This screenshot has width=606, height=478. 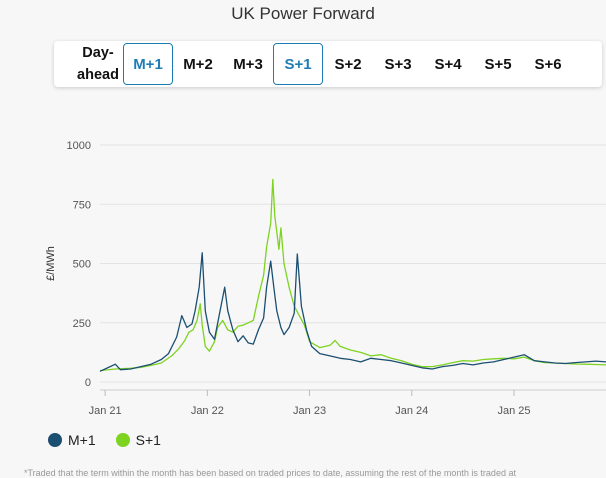 I want to click on legend-item-m1: M+1, so click(x=72, y=440).